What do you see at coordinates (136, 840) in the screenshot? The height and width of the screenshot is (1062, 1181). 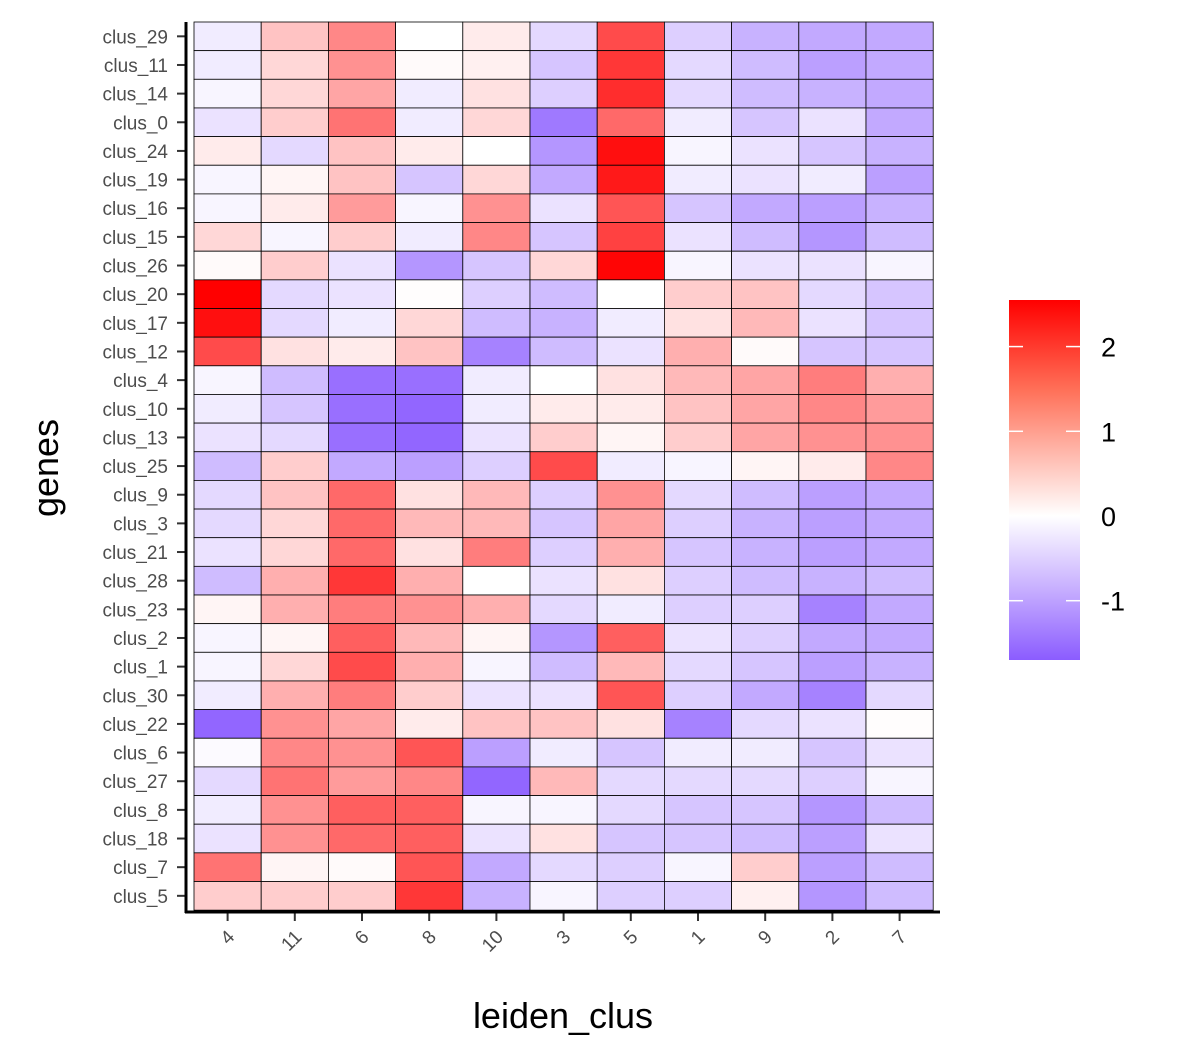 I see `y-tick-label: clus_18` at bounding box center [136, 840].